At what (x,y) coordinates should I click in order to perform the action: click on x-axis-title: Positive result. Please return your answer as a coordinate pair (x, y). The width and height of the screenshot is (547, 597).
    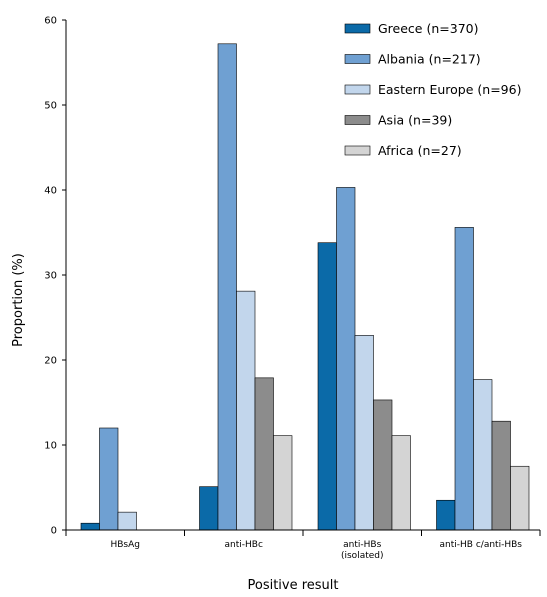
    Looking at the image, I should click on (292, 585).